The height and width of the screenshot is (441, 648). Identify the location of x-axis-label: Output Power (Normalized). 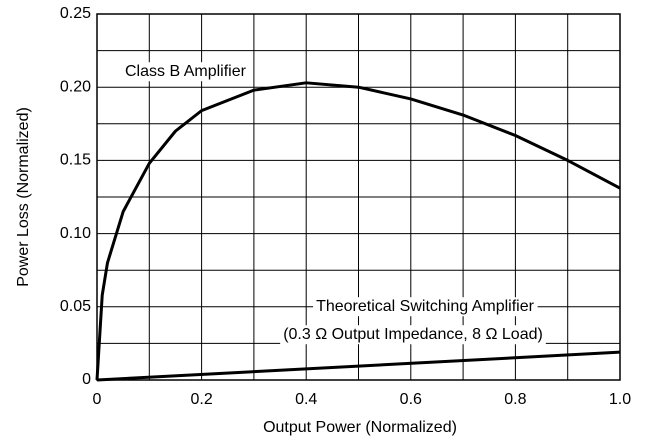
(360, 427).